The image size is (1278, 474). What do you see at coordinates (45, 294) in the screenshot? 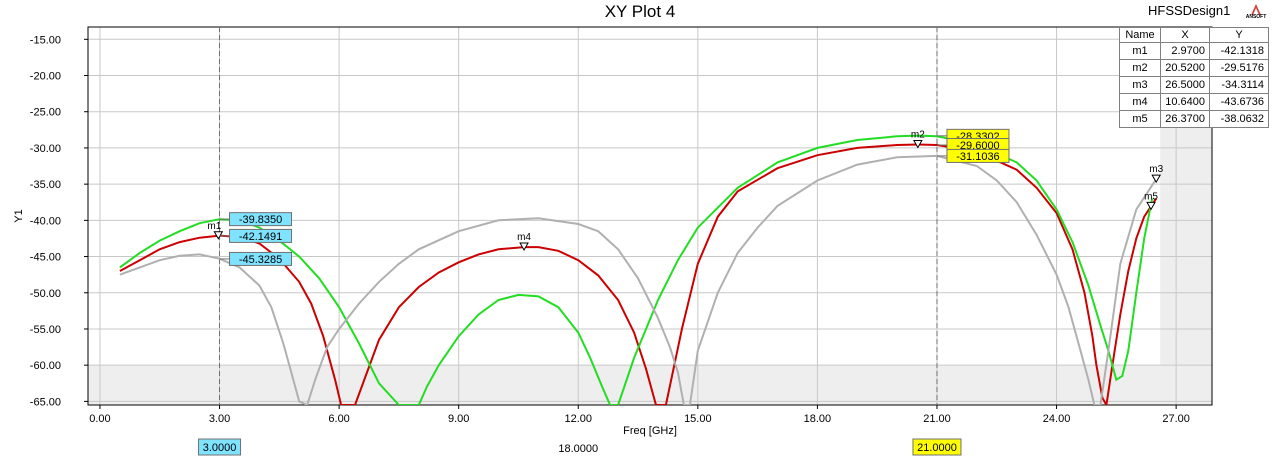
I see `y-tick-label: -50.00` at bounding box center [45, 294].